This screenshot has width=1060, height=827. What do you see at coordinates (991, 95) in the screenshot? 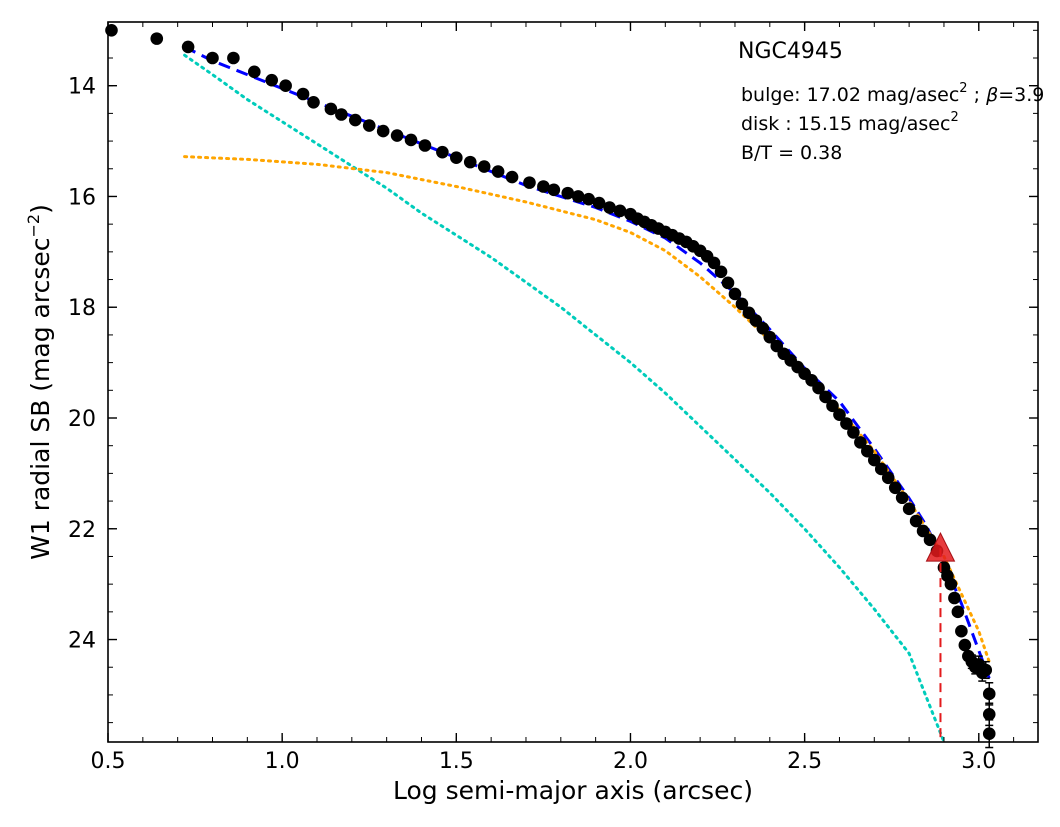
I see `beta-symbol: β` at bounding box center [991, 95].